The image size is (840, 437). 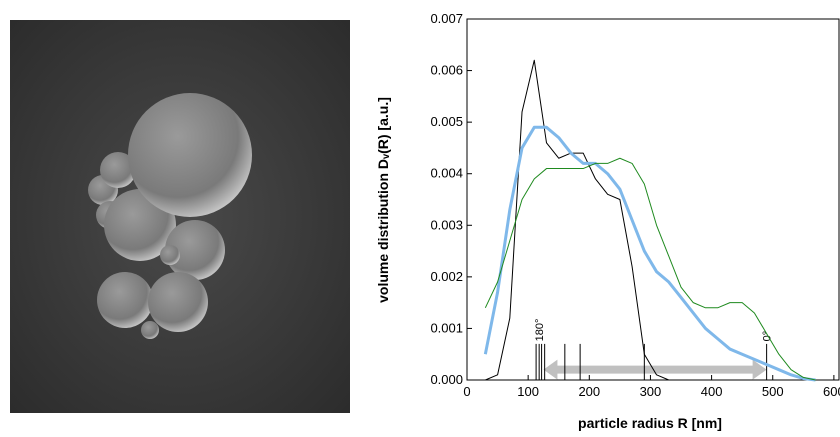 What do you see at coordinates (446, 173) in the screenshot?
I see `y-tick-label: 0.004` at bounding box center [446, 173].